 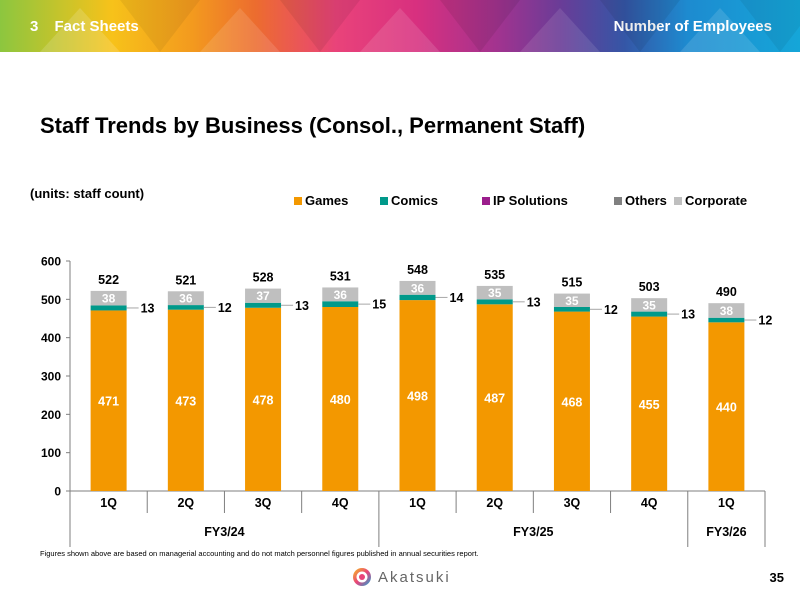 I want to click on legend-swatch-others, so click(x=618, y=200).